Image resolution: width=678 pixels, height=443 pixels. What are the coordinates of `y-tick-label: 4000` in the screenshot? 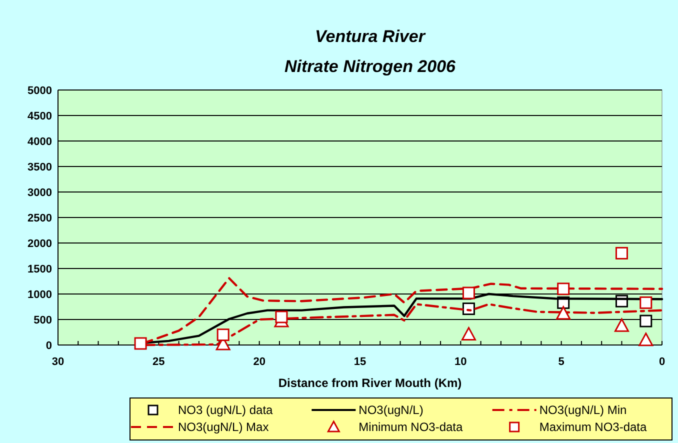 It's located at (40, 142).